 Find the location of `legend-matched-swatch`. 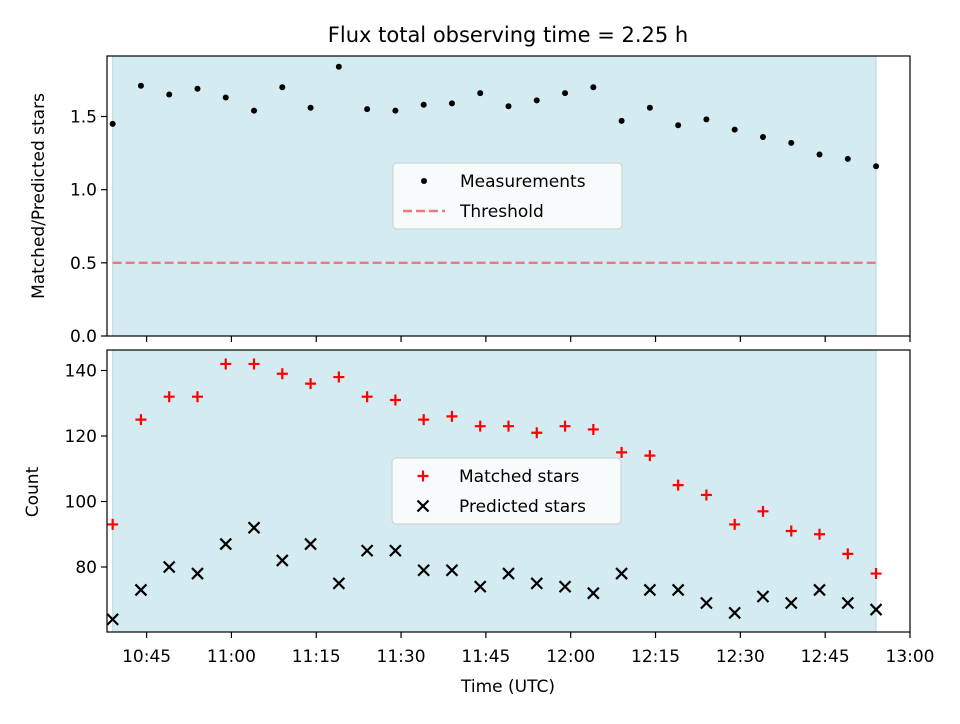

legend-matched-swatch is located at coordinates (423, 476).